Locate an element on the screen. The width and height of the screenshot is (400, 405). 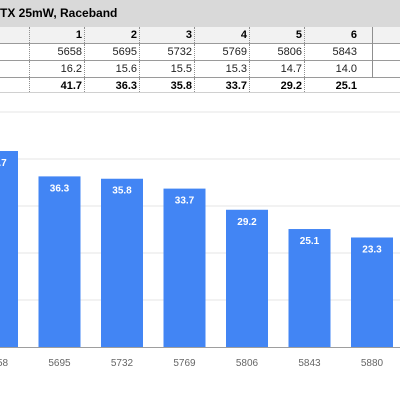
header-row: 1 2 3 4 5 6 is located at coordinates (200, 35).